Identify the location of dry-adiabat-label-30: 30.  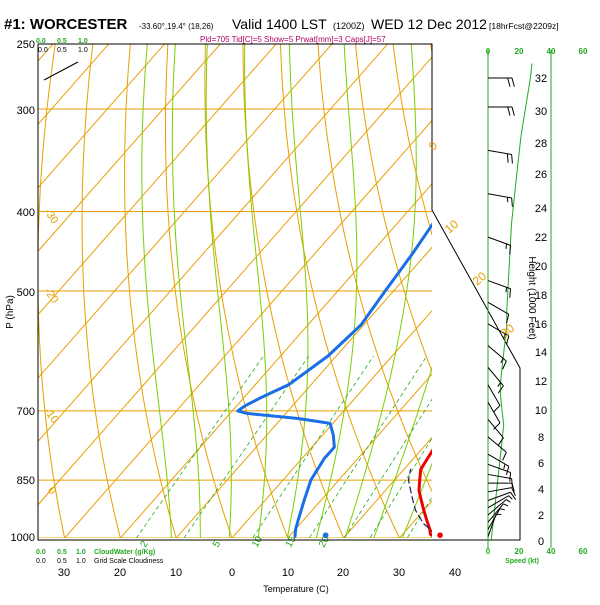
(507, 331).